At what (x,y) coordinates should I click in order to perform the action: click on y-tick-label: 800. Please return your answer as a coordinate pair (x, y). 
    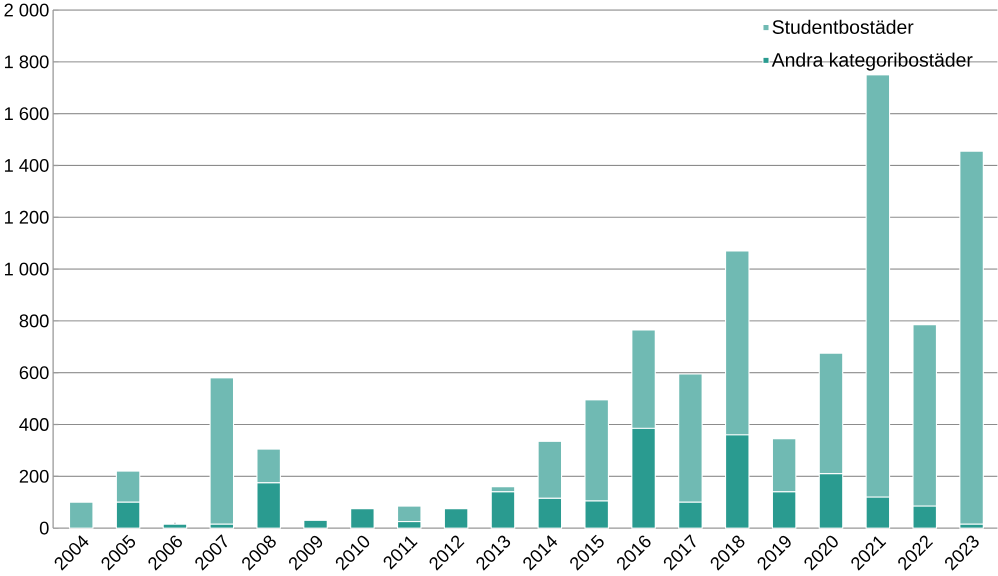
    Looking at the image, I should click on (34, 321).